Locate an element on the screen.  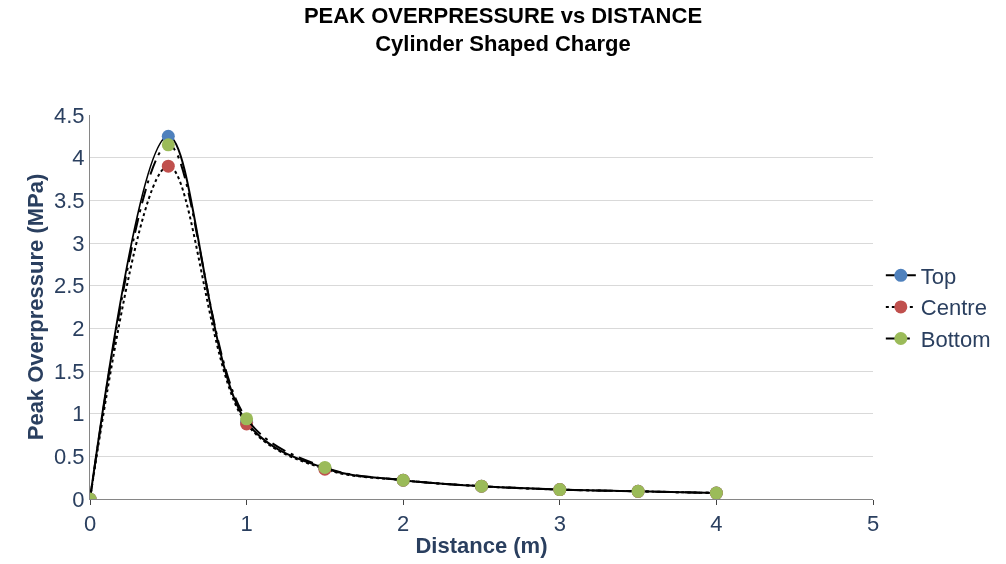
chart-title: PEAK OVERPRESSURE vs DISTANCE Cylinder Shaped Charge is located at coordinates (503, 29).